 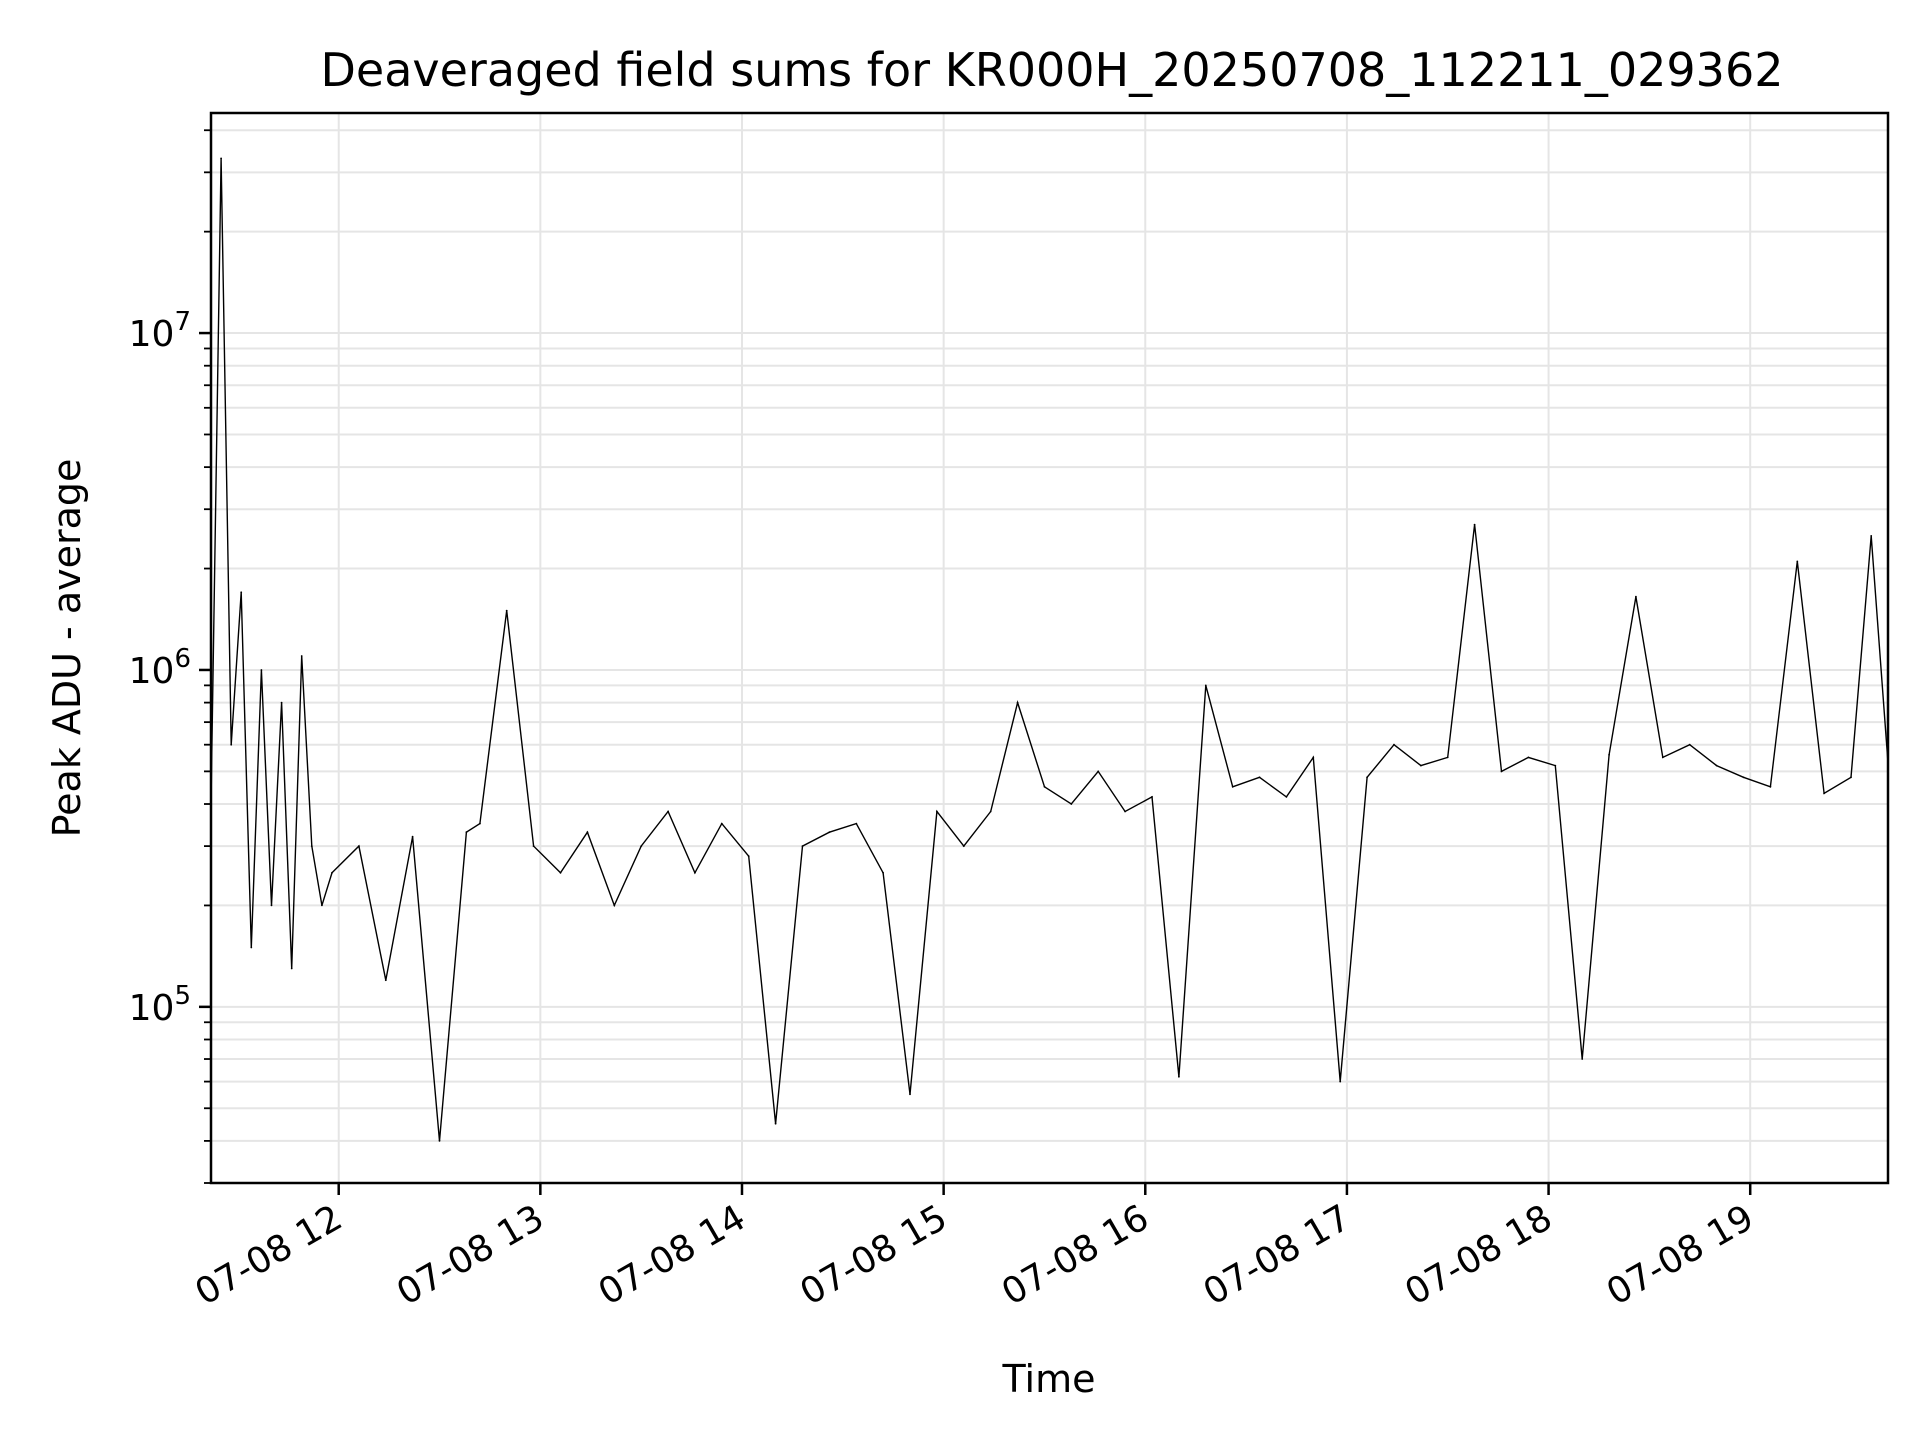 I want to click on y-axis: 10⁵ 10⁶ 10⁷, so click(x=170, y=656).